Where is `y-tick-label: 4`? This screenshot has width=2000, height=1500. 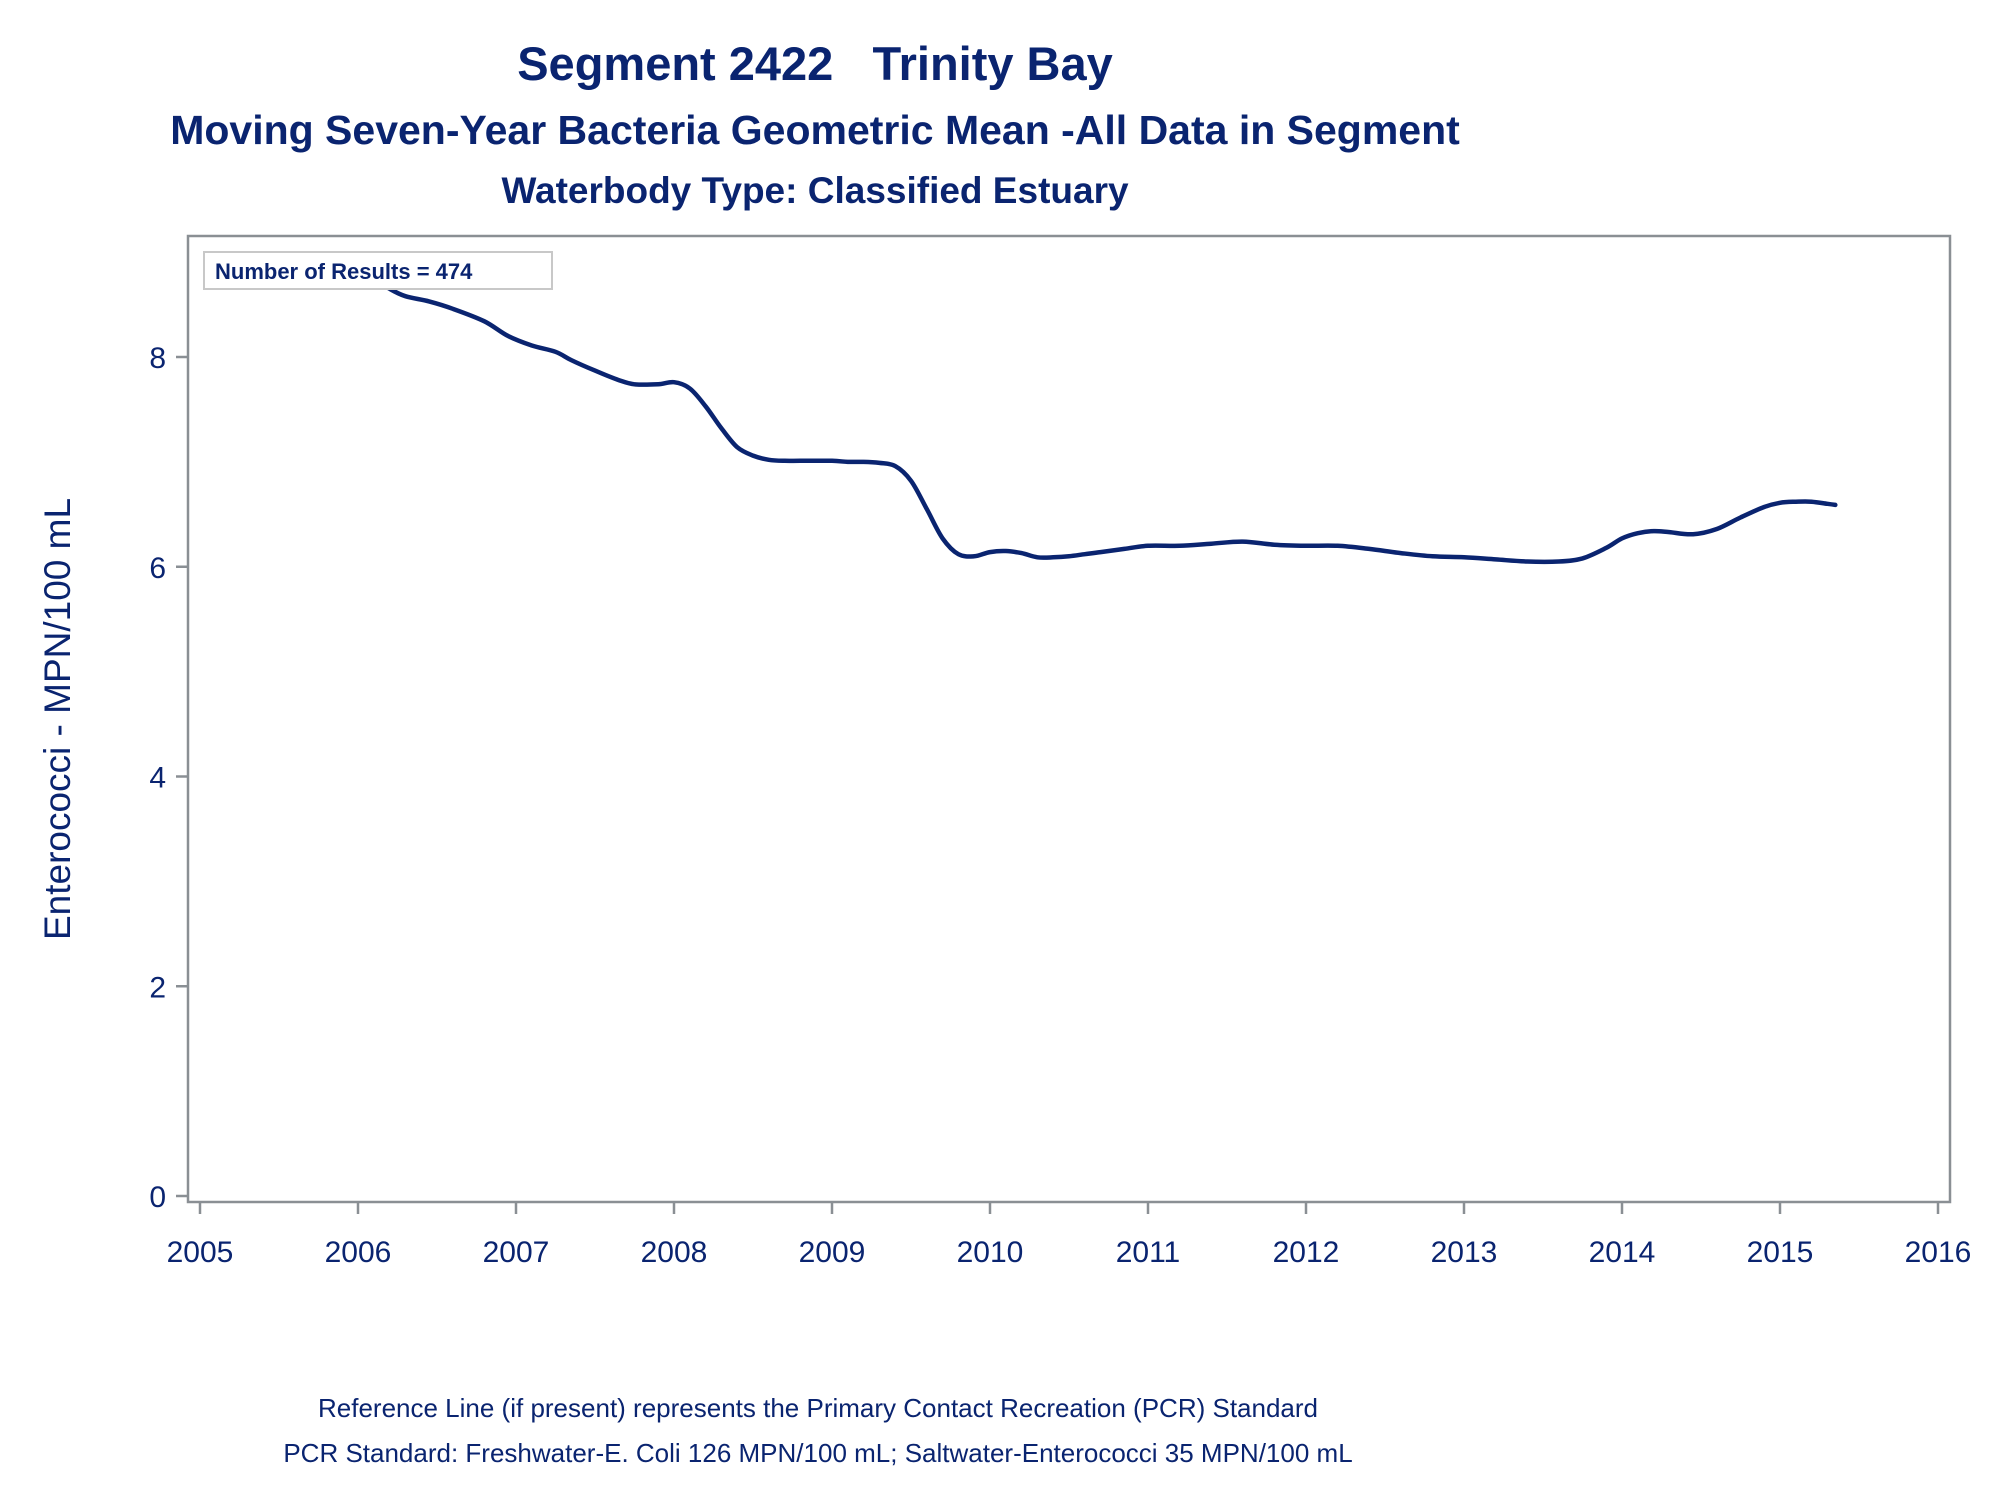 y-tick-label: 4 is located at coordinates (157, 778).